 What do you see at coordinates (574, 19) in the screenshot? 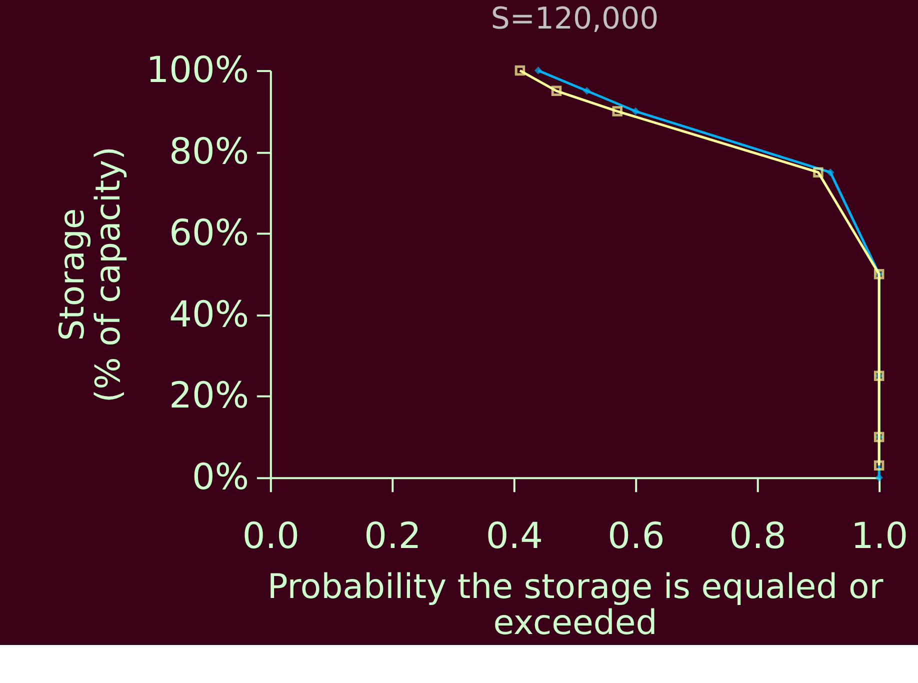
I see `chart-title: S=120,000` at bounding box center [574, 19].